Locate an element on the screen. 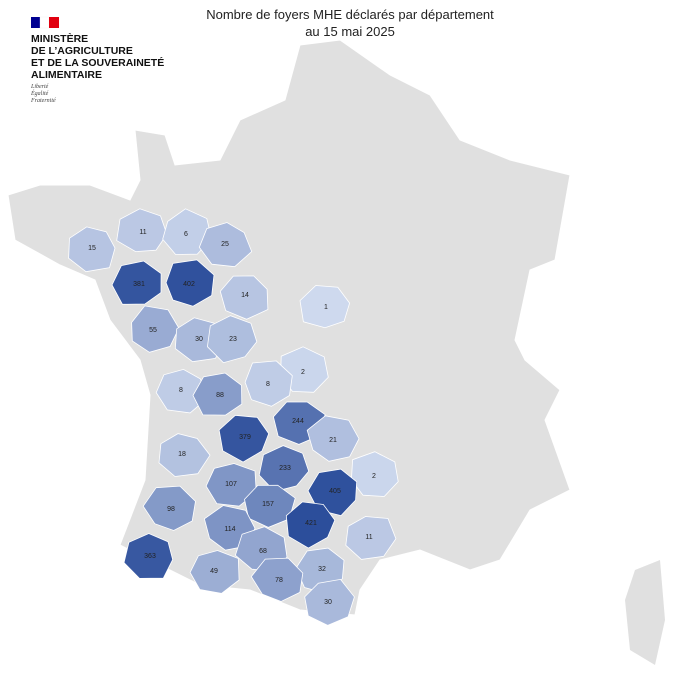 The image size is (689, 675). department-value: 244 is located at coordinates (298, 421).